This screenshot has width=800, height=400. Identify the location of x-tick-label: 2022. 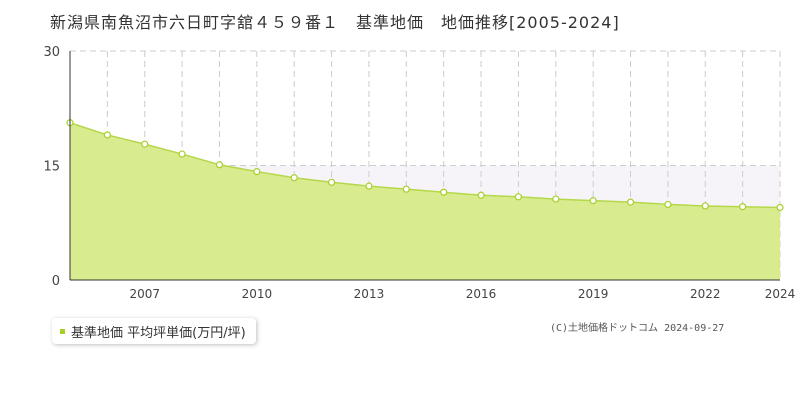
(705, 294).